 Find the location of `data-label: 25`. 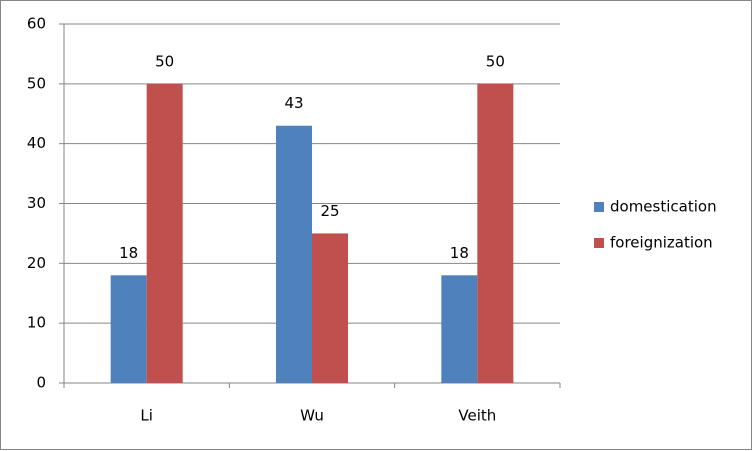

data-label: 25 is located at coordinates (329, 211).